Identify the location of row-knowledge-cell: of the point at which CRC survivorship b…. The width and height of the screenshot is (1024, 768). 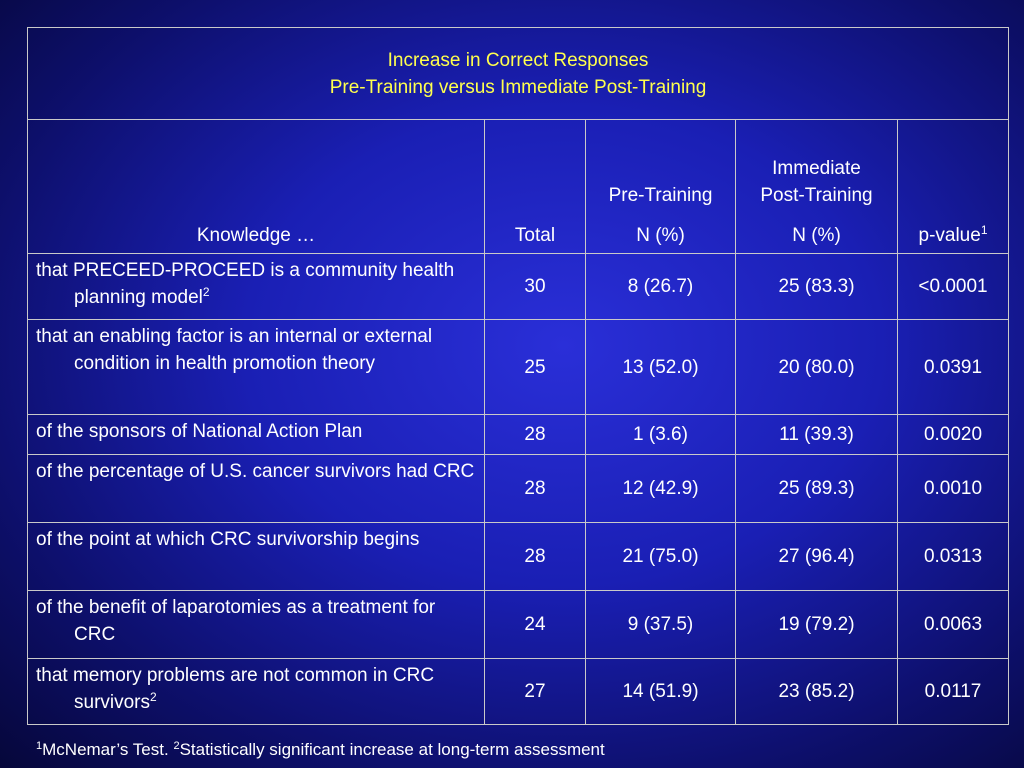
(256, 556).